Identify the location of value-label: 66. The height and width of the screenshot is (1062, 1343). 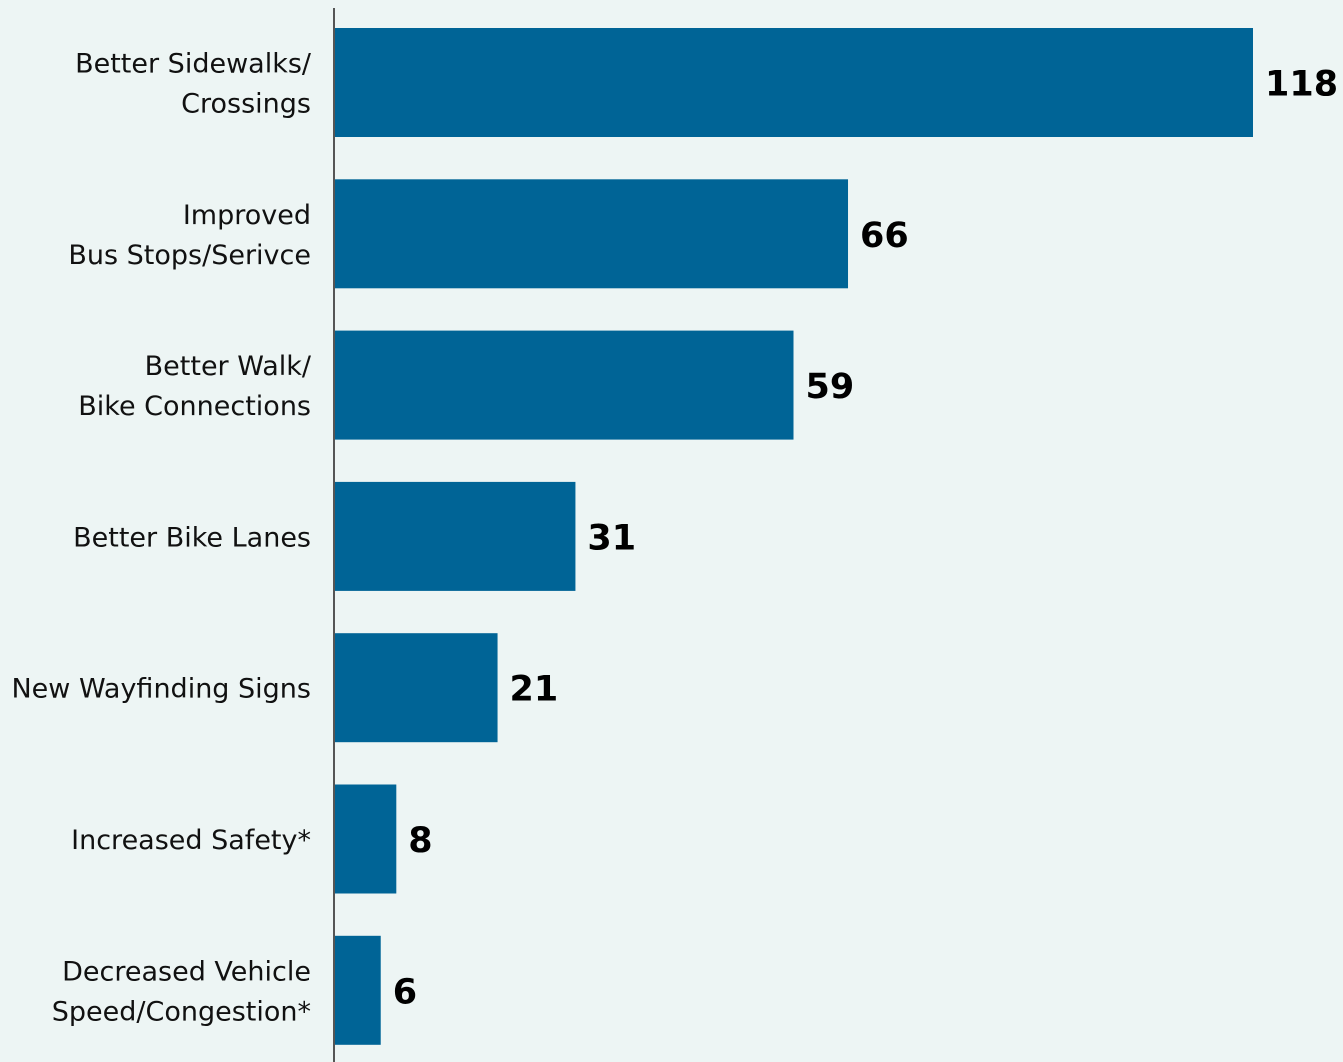
(884, 236).